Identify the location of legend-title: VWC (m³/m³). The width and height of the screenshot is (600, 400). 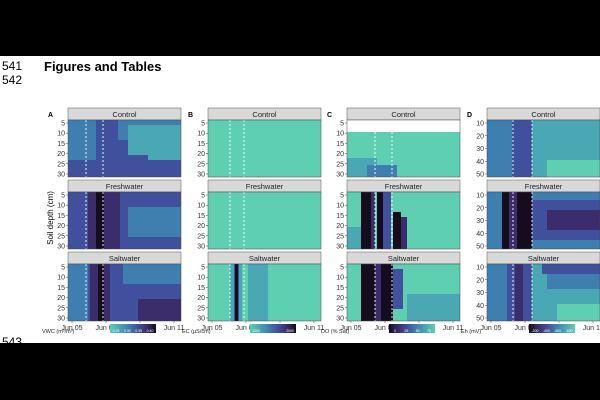
(58, 332).